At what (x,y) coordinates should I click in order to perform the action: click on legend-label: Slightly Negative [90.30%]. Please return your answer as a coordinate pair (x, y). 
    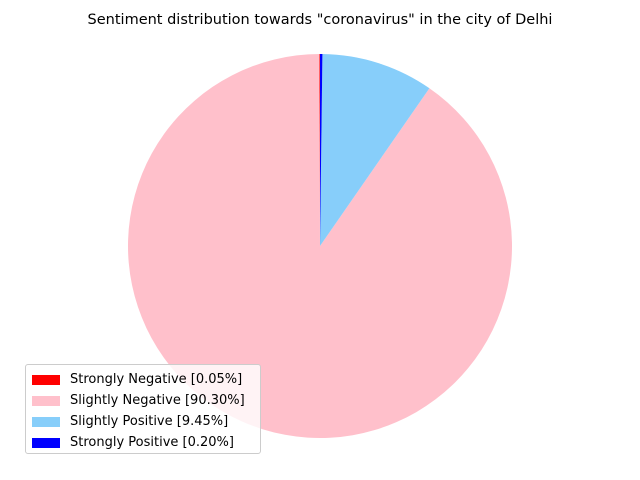
    Looking at the image, I should click on (157, 400).